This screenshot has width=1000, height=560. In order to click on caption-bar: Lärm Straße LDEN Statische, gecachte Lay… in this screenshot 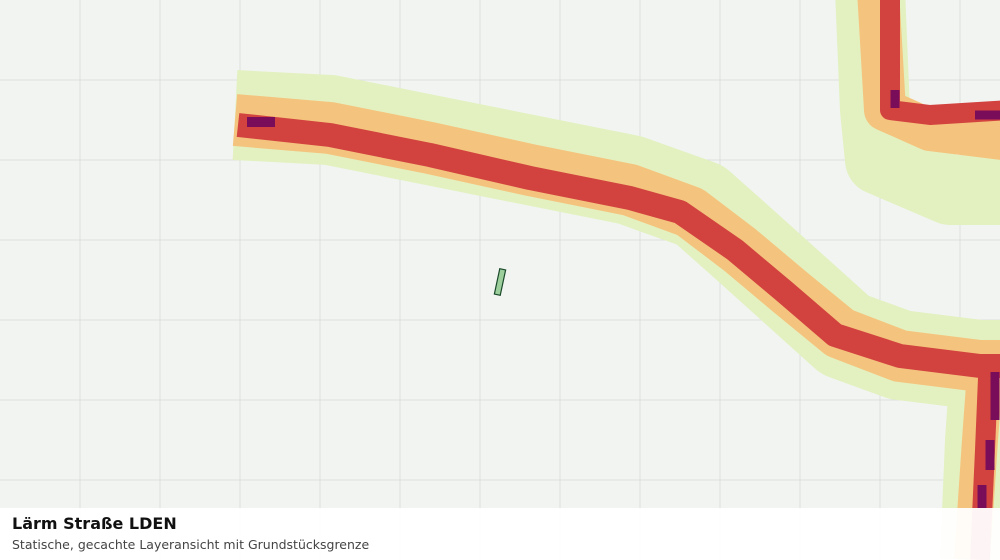, I will do `click(500, 534)`.